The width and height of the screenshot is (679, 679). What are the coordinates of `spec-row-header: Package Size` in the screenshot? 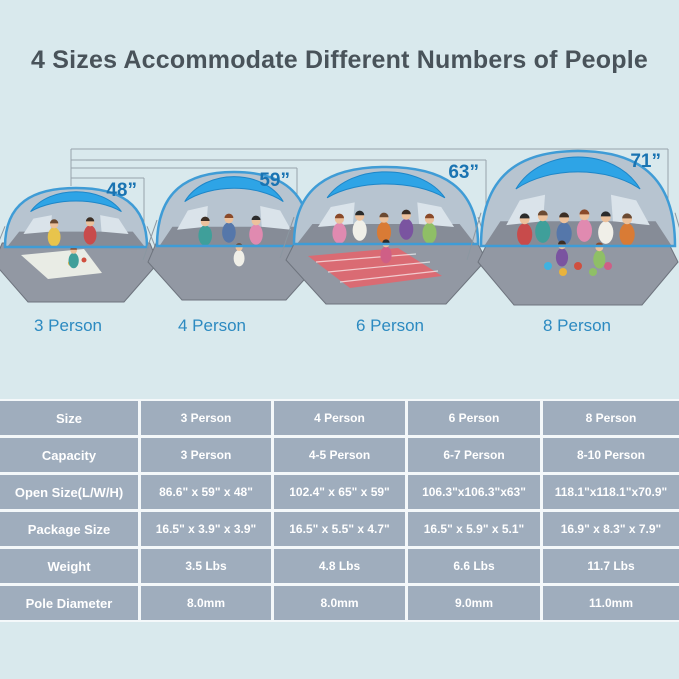 It's located at (69, 529).